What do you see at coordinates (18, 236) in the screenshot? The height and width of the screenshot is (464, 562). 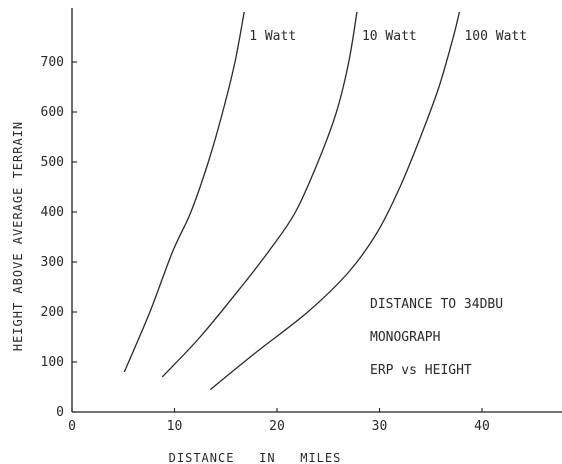 I see `y-axis-title: HEIGHT ABOVE AVERAGE TERRAIN` at bounding box center [18, 236].